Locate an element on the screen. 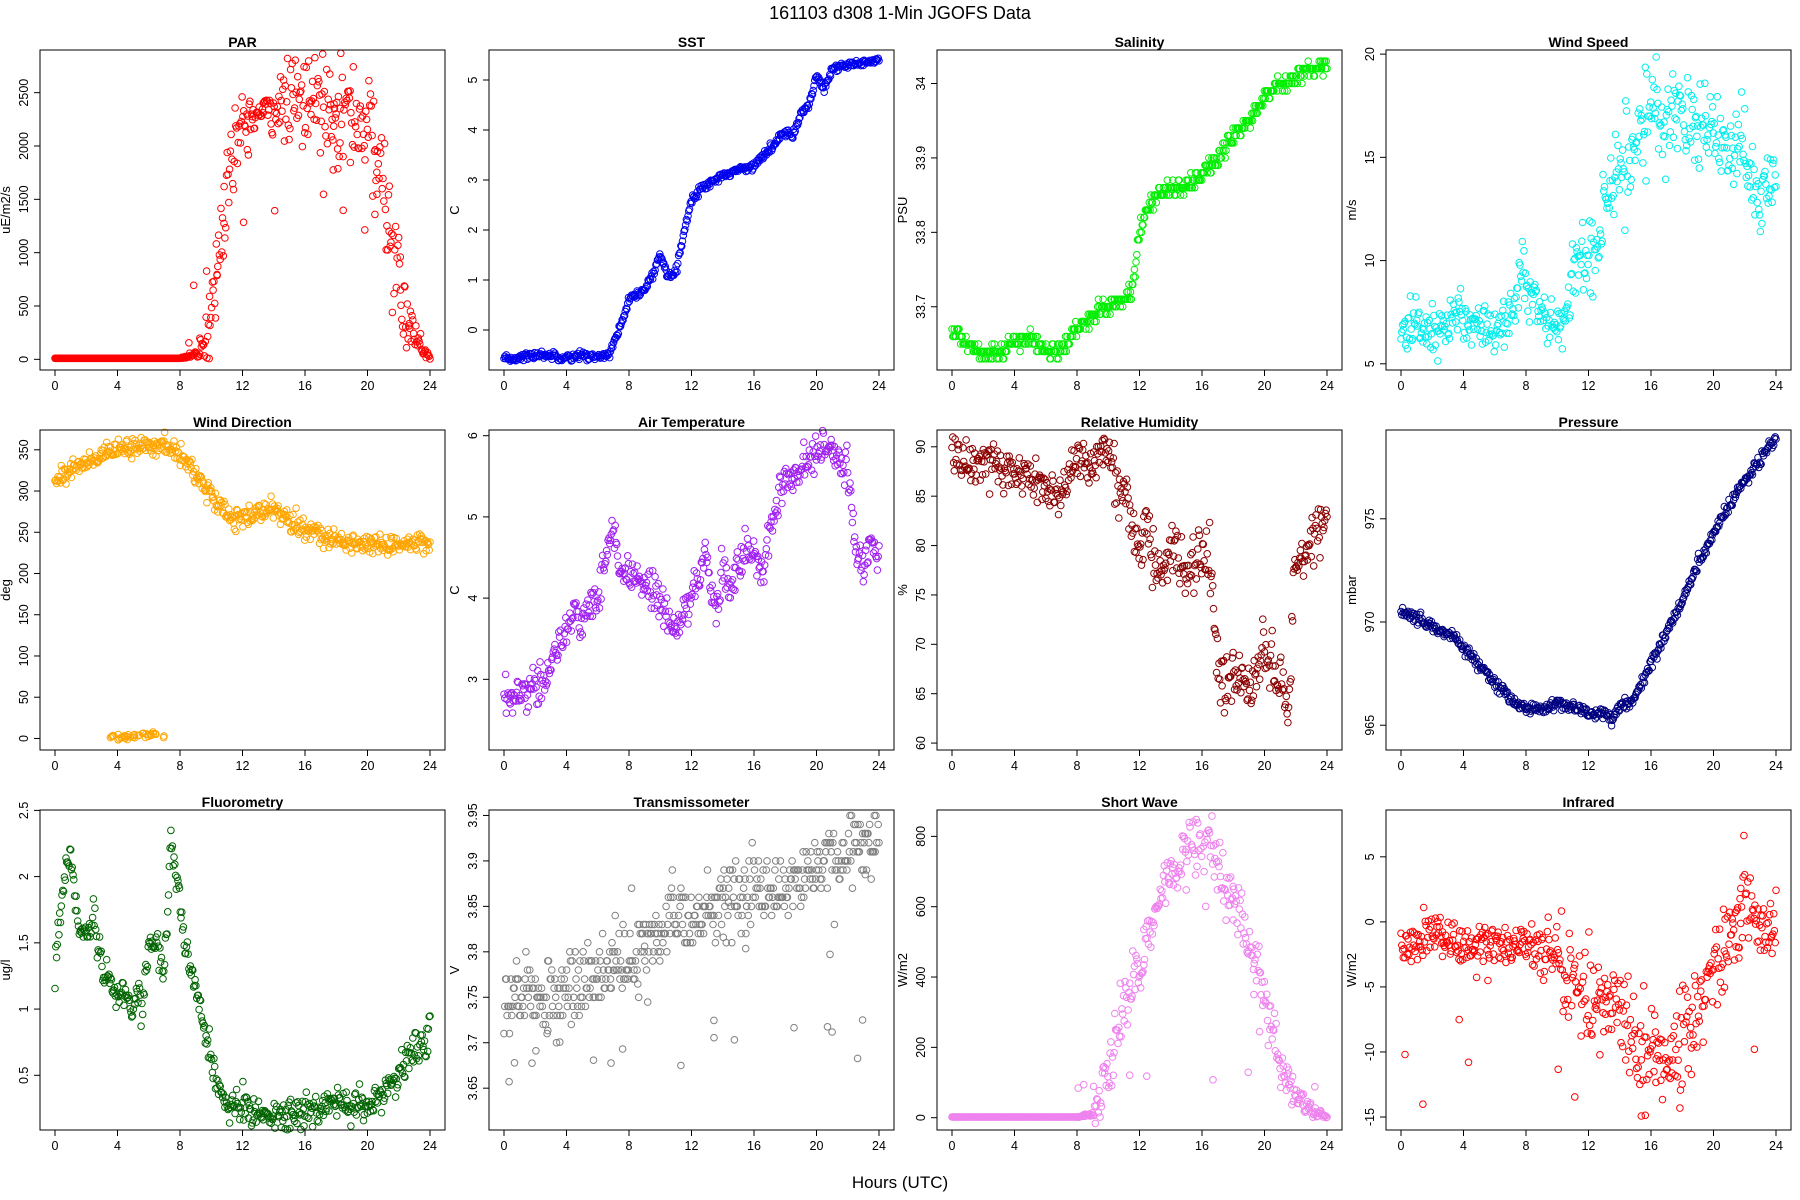 This screenshot has height=1200, width=1800. x-tick-label: 20 is located at coordinates (1265, 766).